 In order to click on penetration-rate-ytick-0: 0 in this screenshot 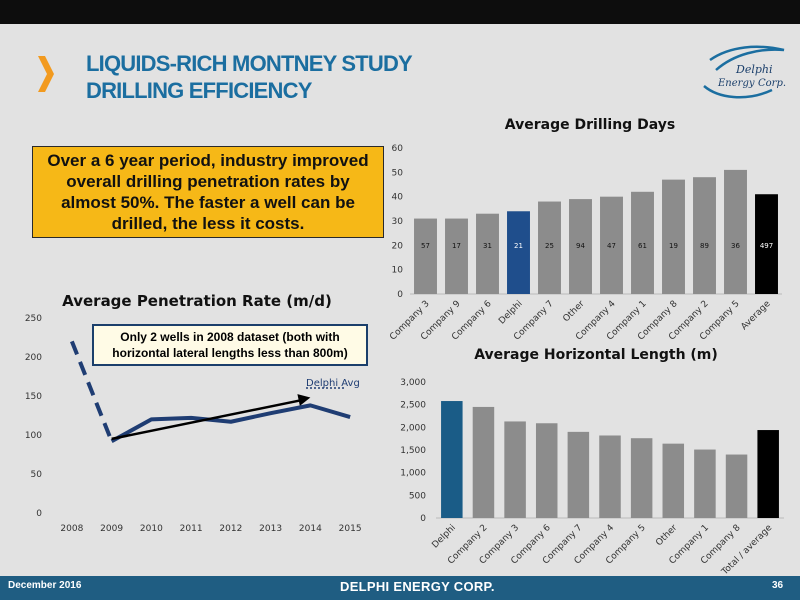, I will do `click(39, 514)`.